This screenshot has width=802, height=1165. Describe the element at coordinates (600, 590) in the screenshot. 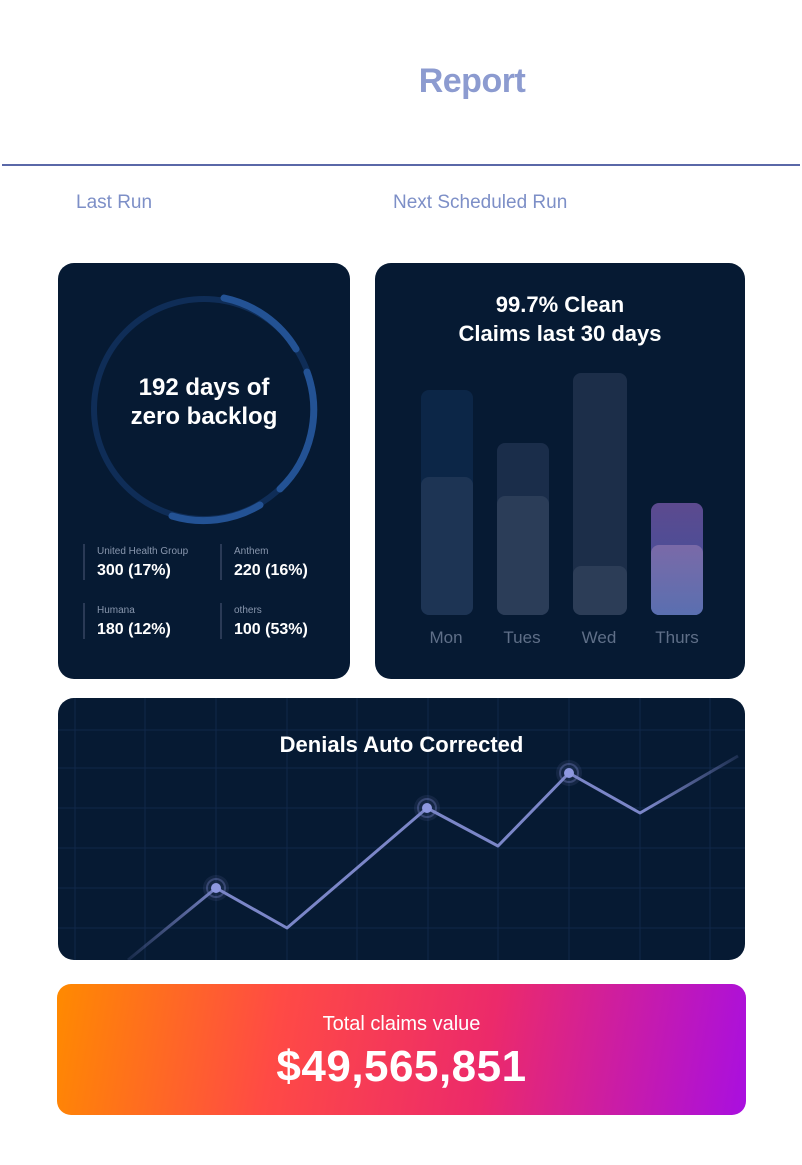

I see `bar-wed` at that location.